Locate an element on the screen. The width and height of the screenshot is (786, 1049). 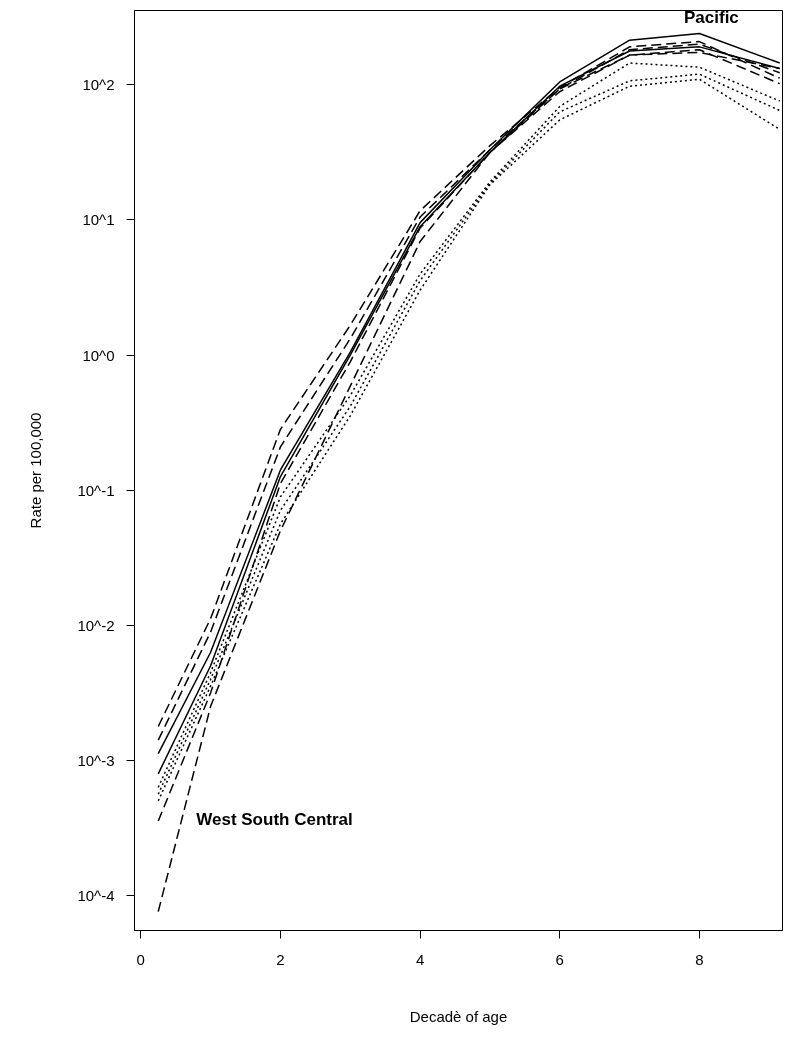
y-axis-title: Rate per 100,000 is located at coordinates (36, 470).